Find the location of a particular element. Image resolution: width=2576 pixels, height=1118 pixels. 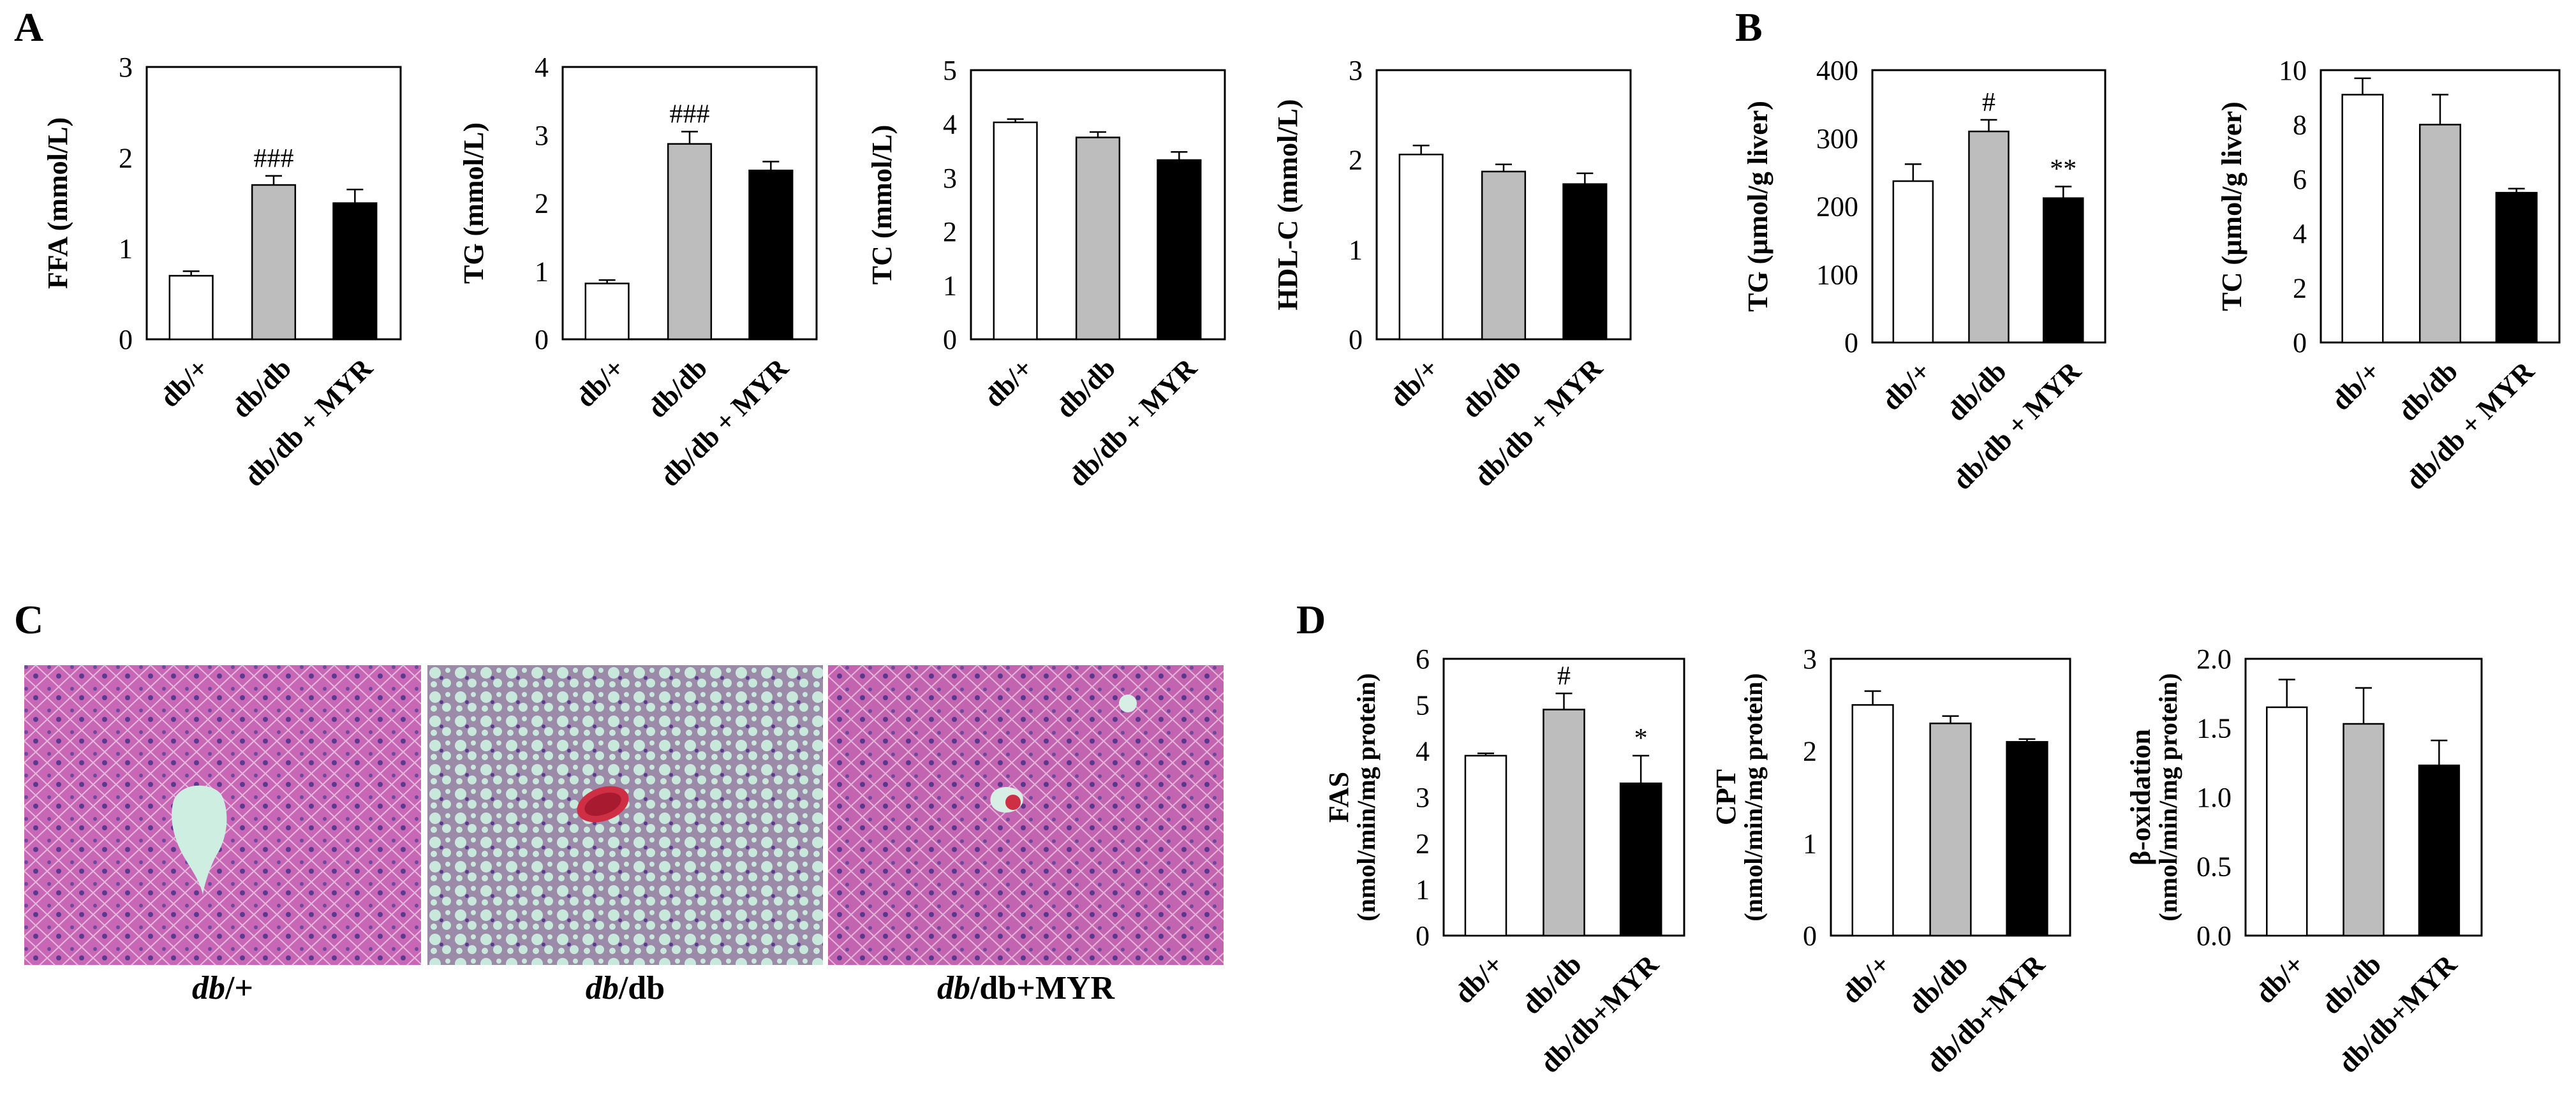

chart-6-ytick-label: 6 is located at coordinates (1423, 659).